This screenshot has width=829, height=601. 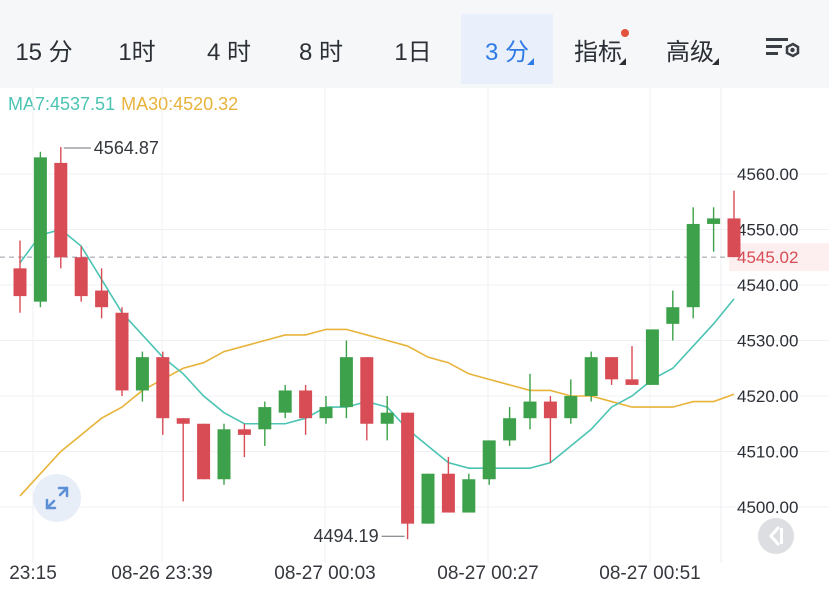 I want to click on tab-label: 1时, so click(x=137, y=52).